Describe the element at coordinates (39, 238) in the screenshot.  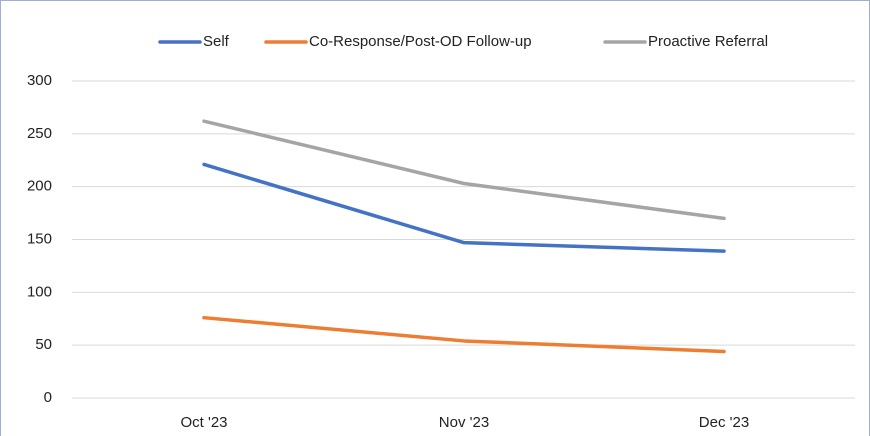
I see `y-tick-label: 150` at that location.